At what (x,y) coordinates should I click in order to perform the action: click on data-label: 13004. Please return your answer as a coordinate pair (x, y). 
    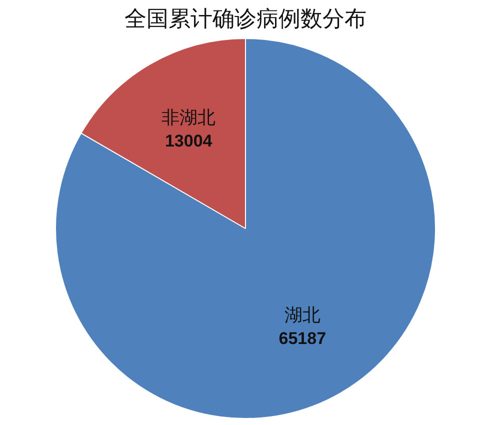
    Looking at the image, I should click on (188, 140).